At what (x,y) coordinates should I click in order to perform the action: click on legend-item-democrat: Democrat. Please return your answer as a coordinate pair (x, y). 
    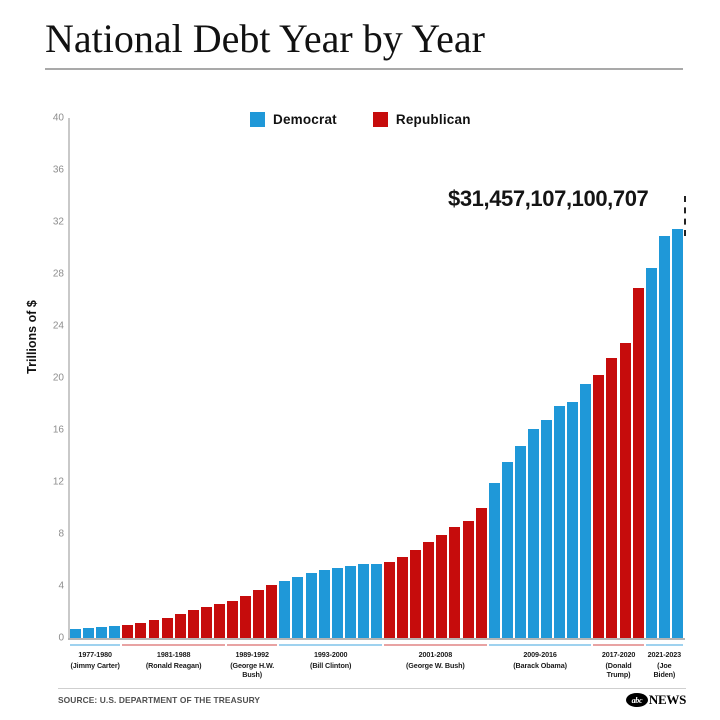
    Looking at the image, I should click on (293, 119).